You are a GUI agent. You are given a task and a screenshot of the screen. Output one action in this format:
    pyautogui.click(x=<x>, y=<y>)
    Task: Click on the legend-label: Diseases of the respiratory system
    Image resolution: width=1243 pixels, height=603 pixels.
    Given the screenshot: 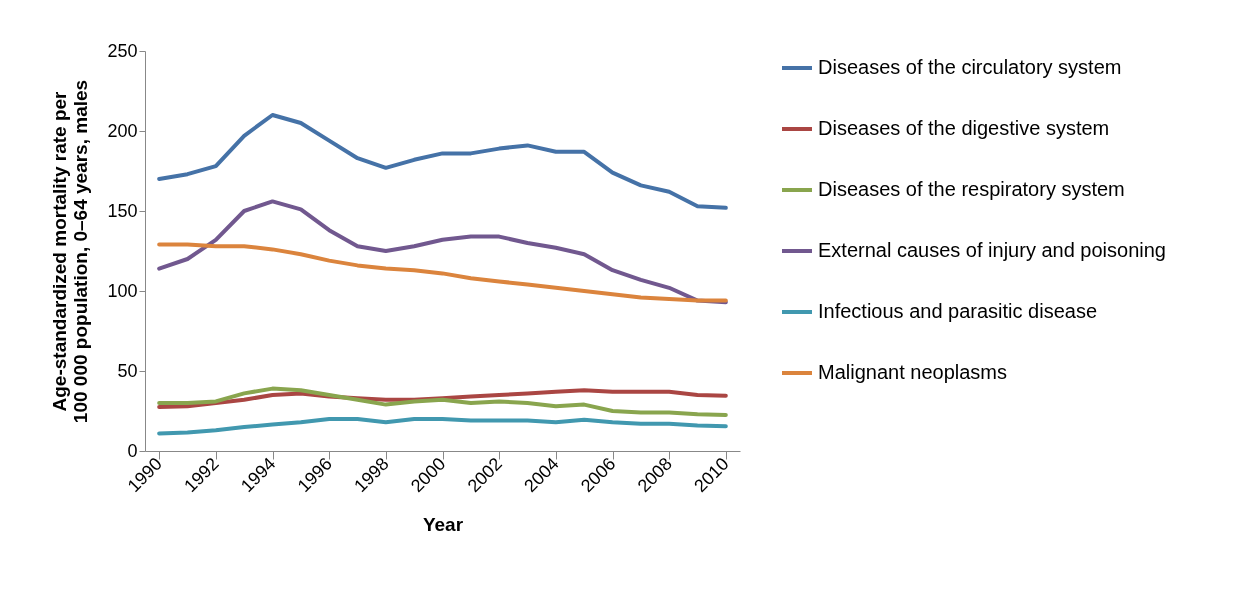 What is the action you would take?
    pyautogui.click(x=971, y=189)
    